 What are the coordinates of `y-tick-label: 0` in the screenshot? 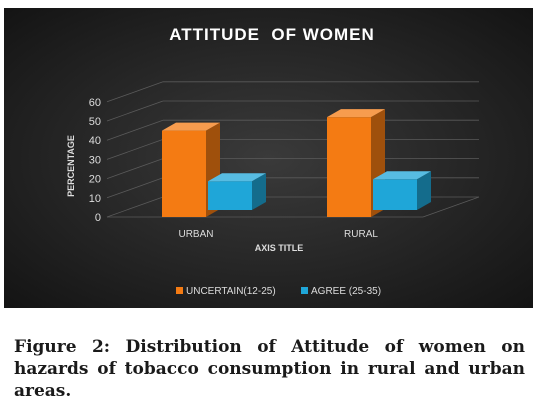 It's located at (98, 218).